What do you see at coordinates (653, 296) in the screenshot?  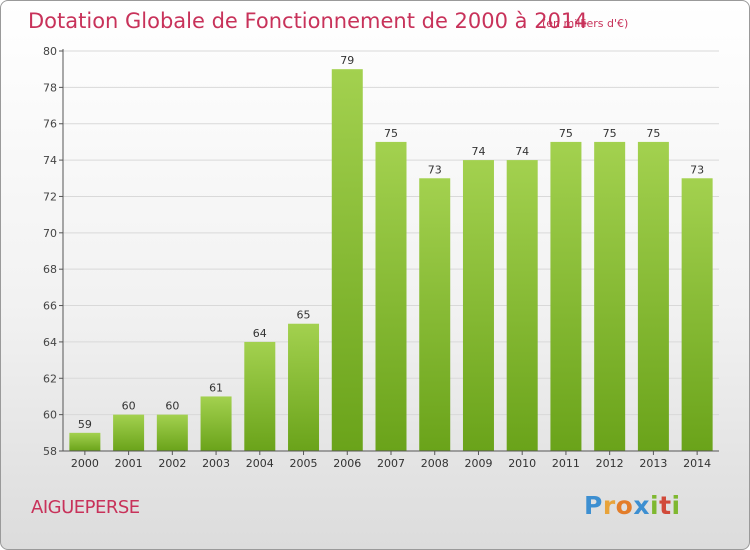 I see `bar-2013` at bounding box center [653, 296].